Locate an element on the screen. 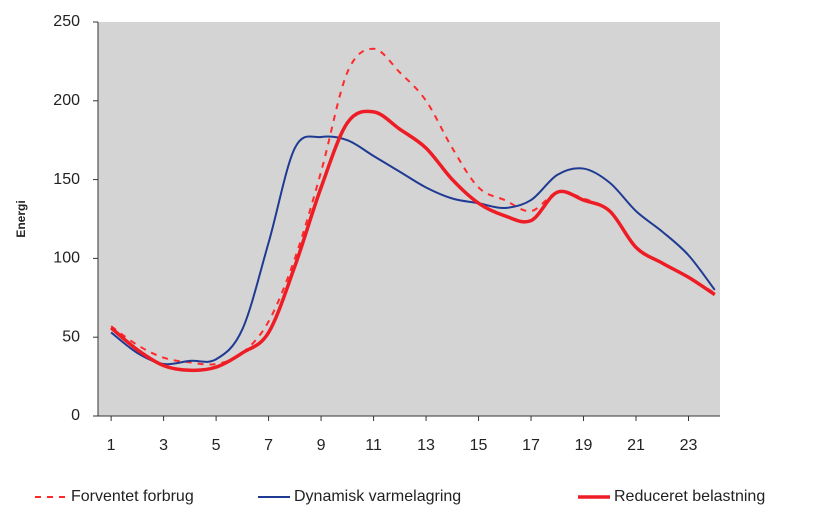 The height and width of the screenshot is (517, 823). x-tick-label: 19 is located at coordinates (584, 445).